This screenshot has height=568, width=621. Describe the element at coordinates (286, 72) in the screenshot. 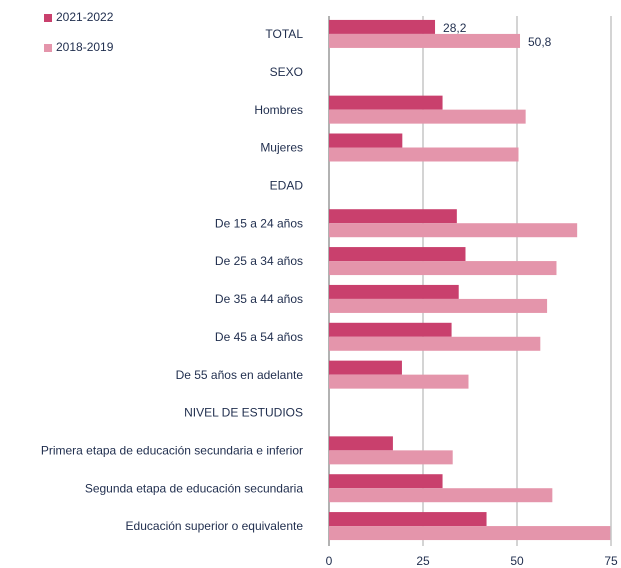

I see `y-tick-label: SEXO` at that location.